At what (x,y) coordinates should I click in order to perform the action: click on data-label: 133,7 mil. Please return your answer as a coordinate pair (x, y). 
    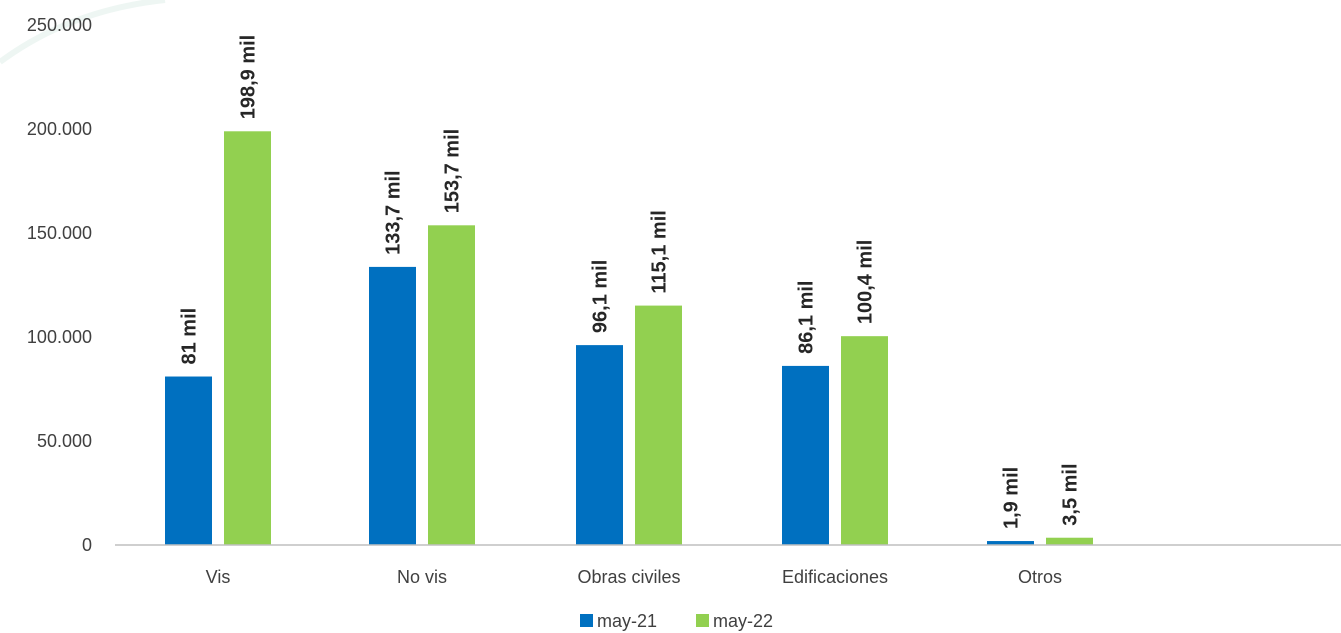
    Looking at the image, I should click on (394, 212).